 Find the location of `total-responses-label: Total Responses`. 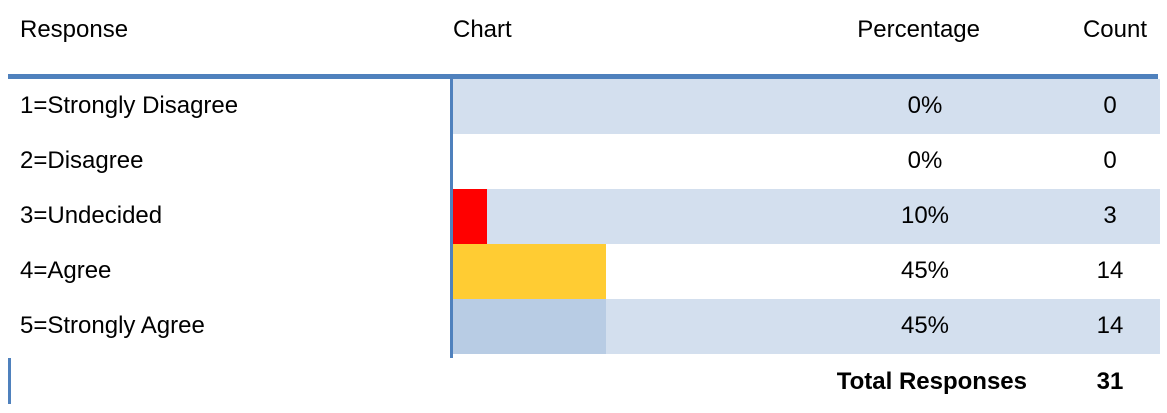

total-responses-label: Total Responses is located at coordinates (931, 381).